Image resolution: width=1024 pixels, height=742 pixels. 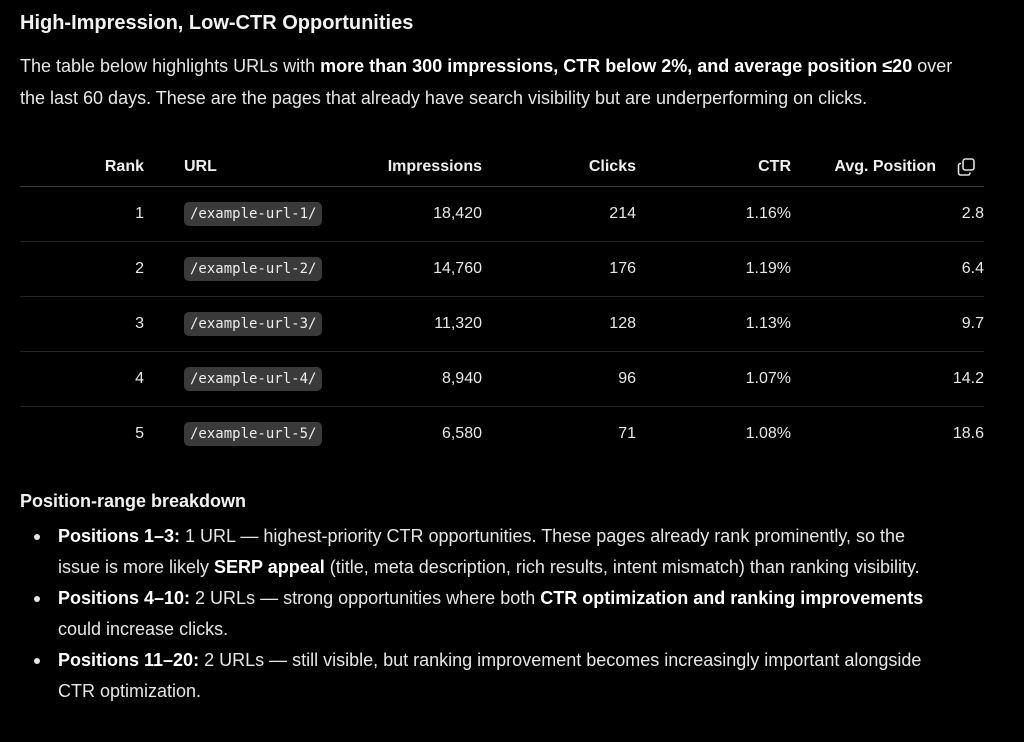 I want to click on cell-rank: 1, so click(x=139, y=213).